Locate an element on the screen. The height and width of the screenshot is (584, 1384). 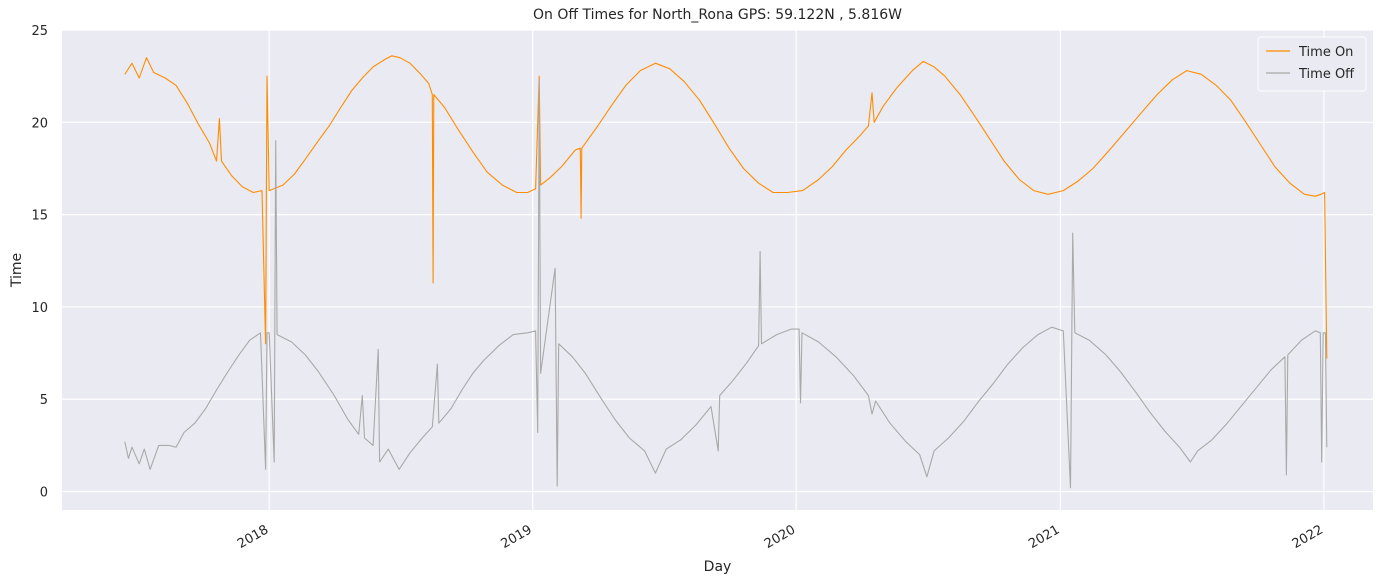
x-tick-label: 2022 is located at coordinates (1308, 537).